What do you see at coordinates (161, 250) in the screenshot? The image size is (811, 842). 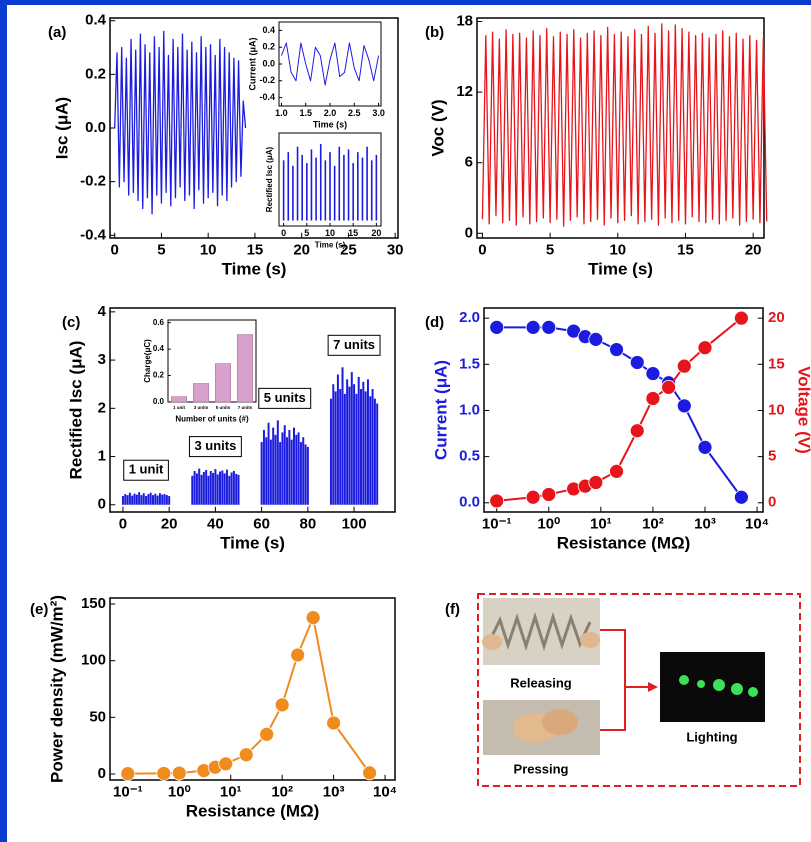 I see `x-tick-label: 5` at bounding box center [161, 250].